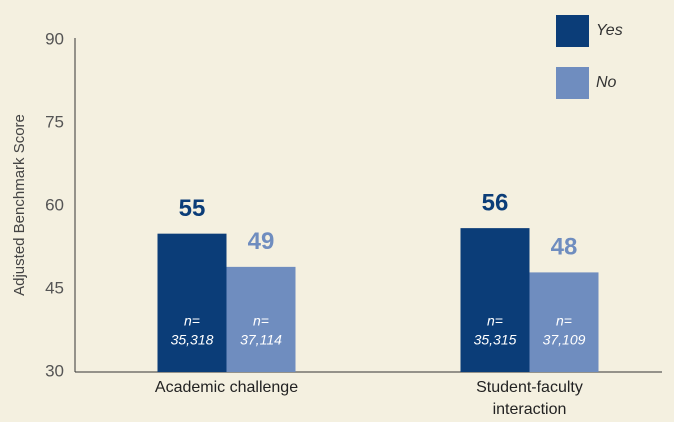 This screenshot has width=674, height=422. I want to click on n-label: 35,318, so click(192, 340).